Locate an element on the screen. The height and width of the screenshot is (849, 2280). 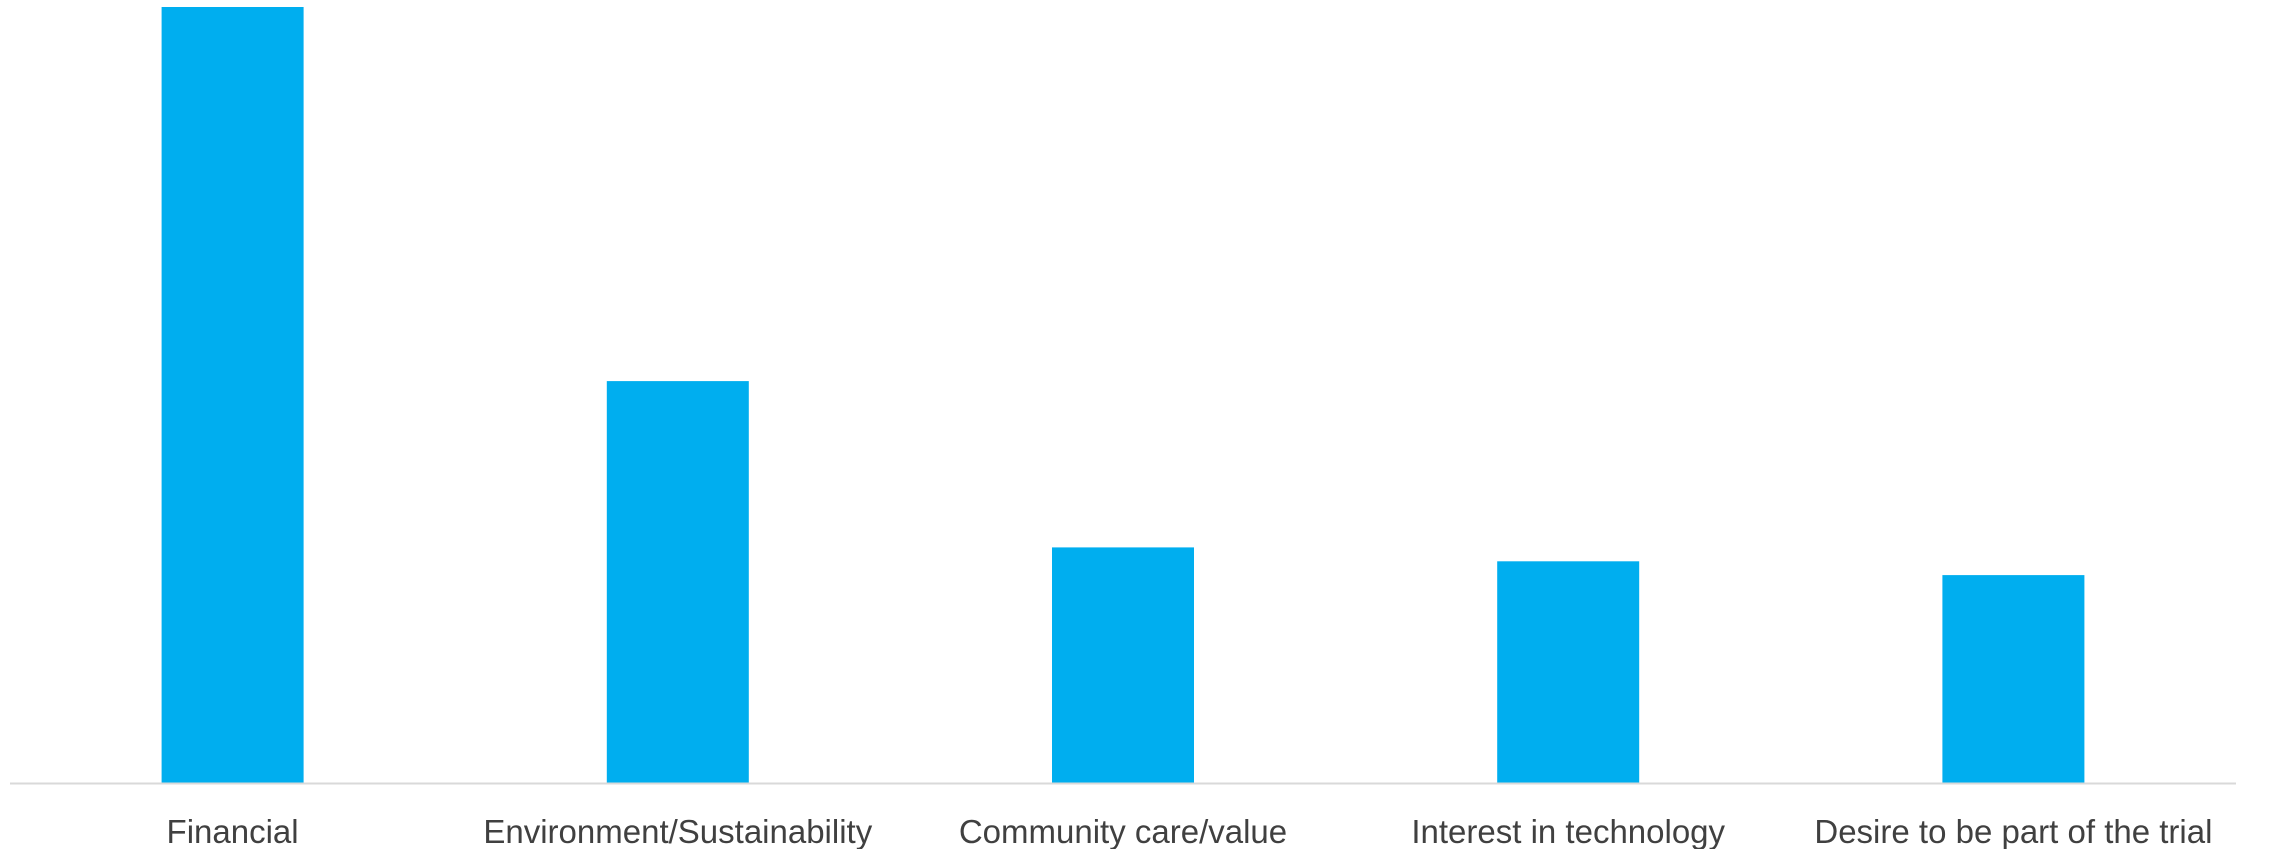
x-tick-label-2: Environment/Sustainability is located at coordinates (677, 831).